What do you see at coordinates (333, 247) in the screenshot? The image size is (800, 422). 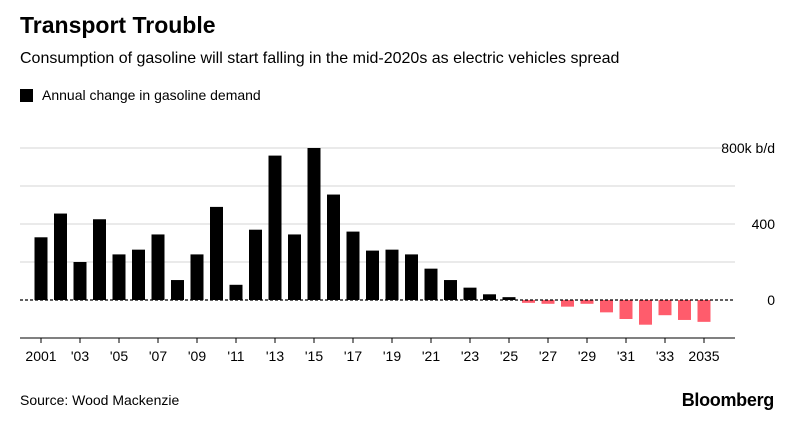 I see `bar-2016` at bounding box center [333, 247].